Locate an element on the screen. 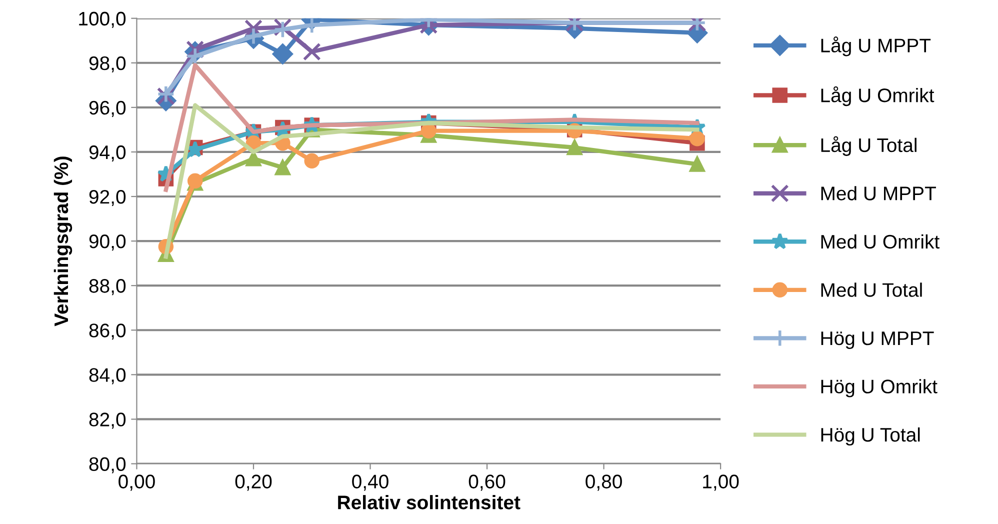 This screenshot has height=524, width=998. legend-label: Låg U Total is located at coordinates (868, 146).